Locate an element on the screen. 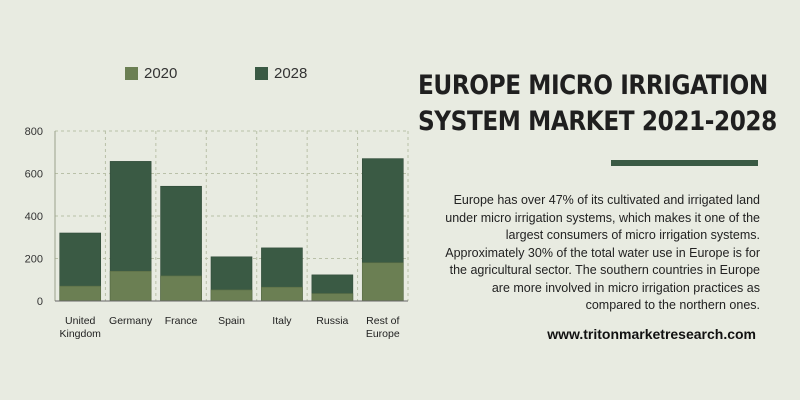 This screenshot has width=800, height=400. legend-label-2028: 2028 is located at coordinates (291, 73).